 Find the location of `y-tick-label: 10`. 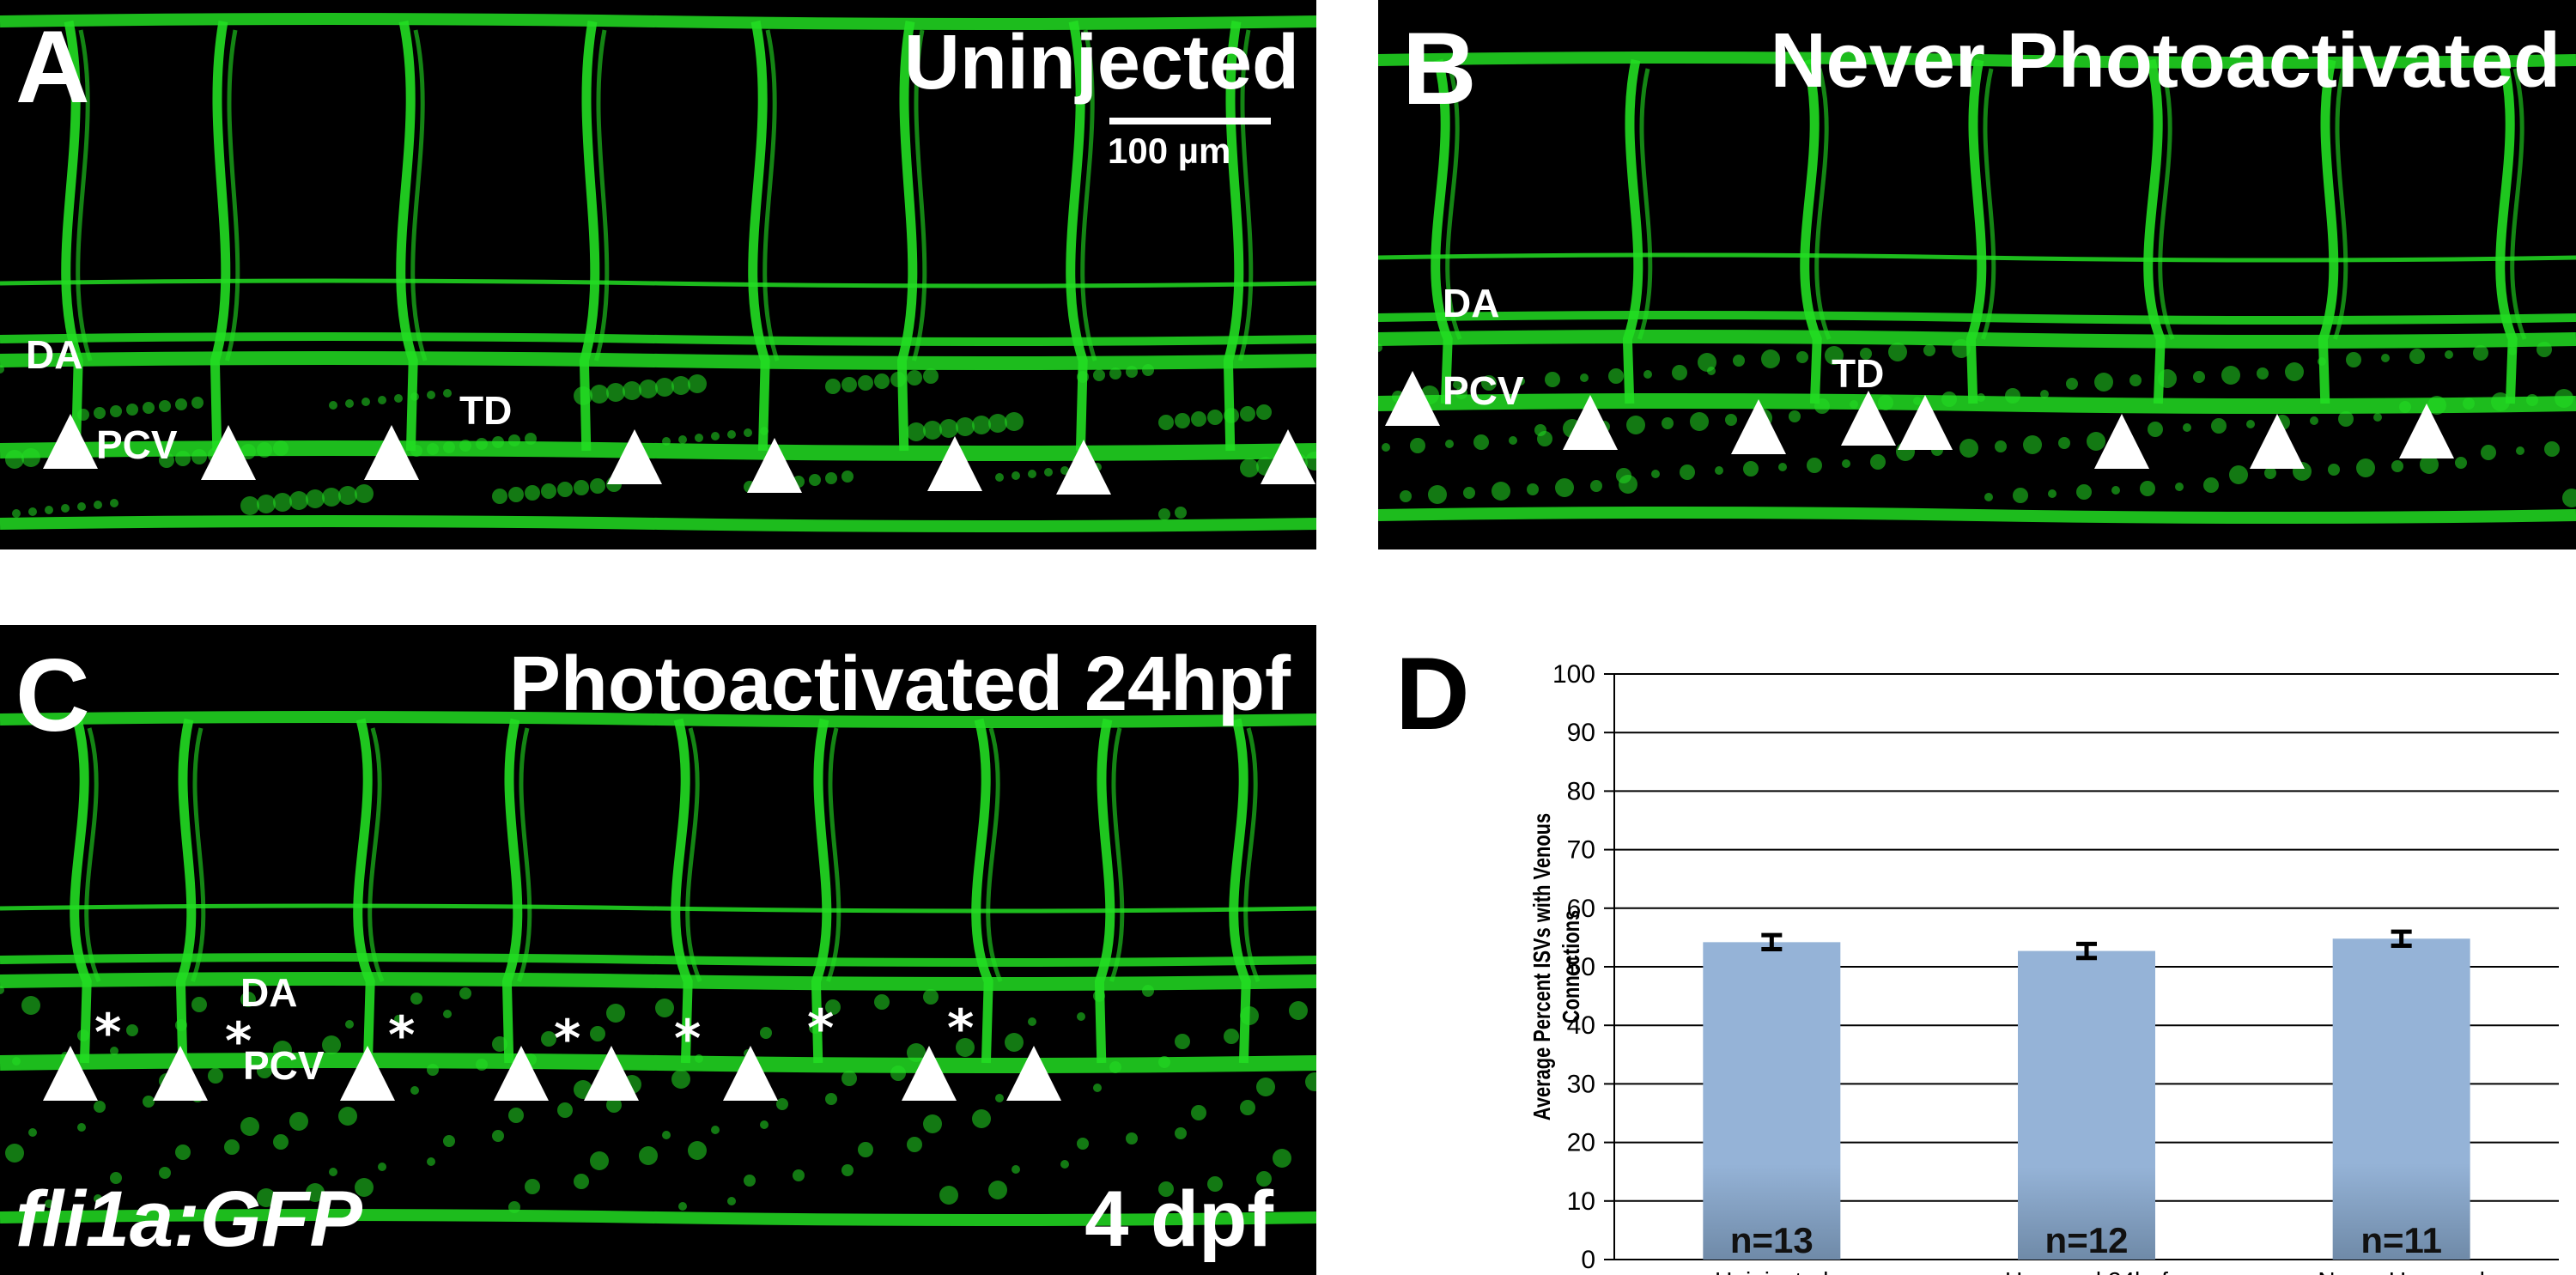

y-tick-label: 10 is located at coordinates (1581, 1201).